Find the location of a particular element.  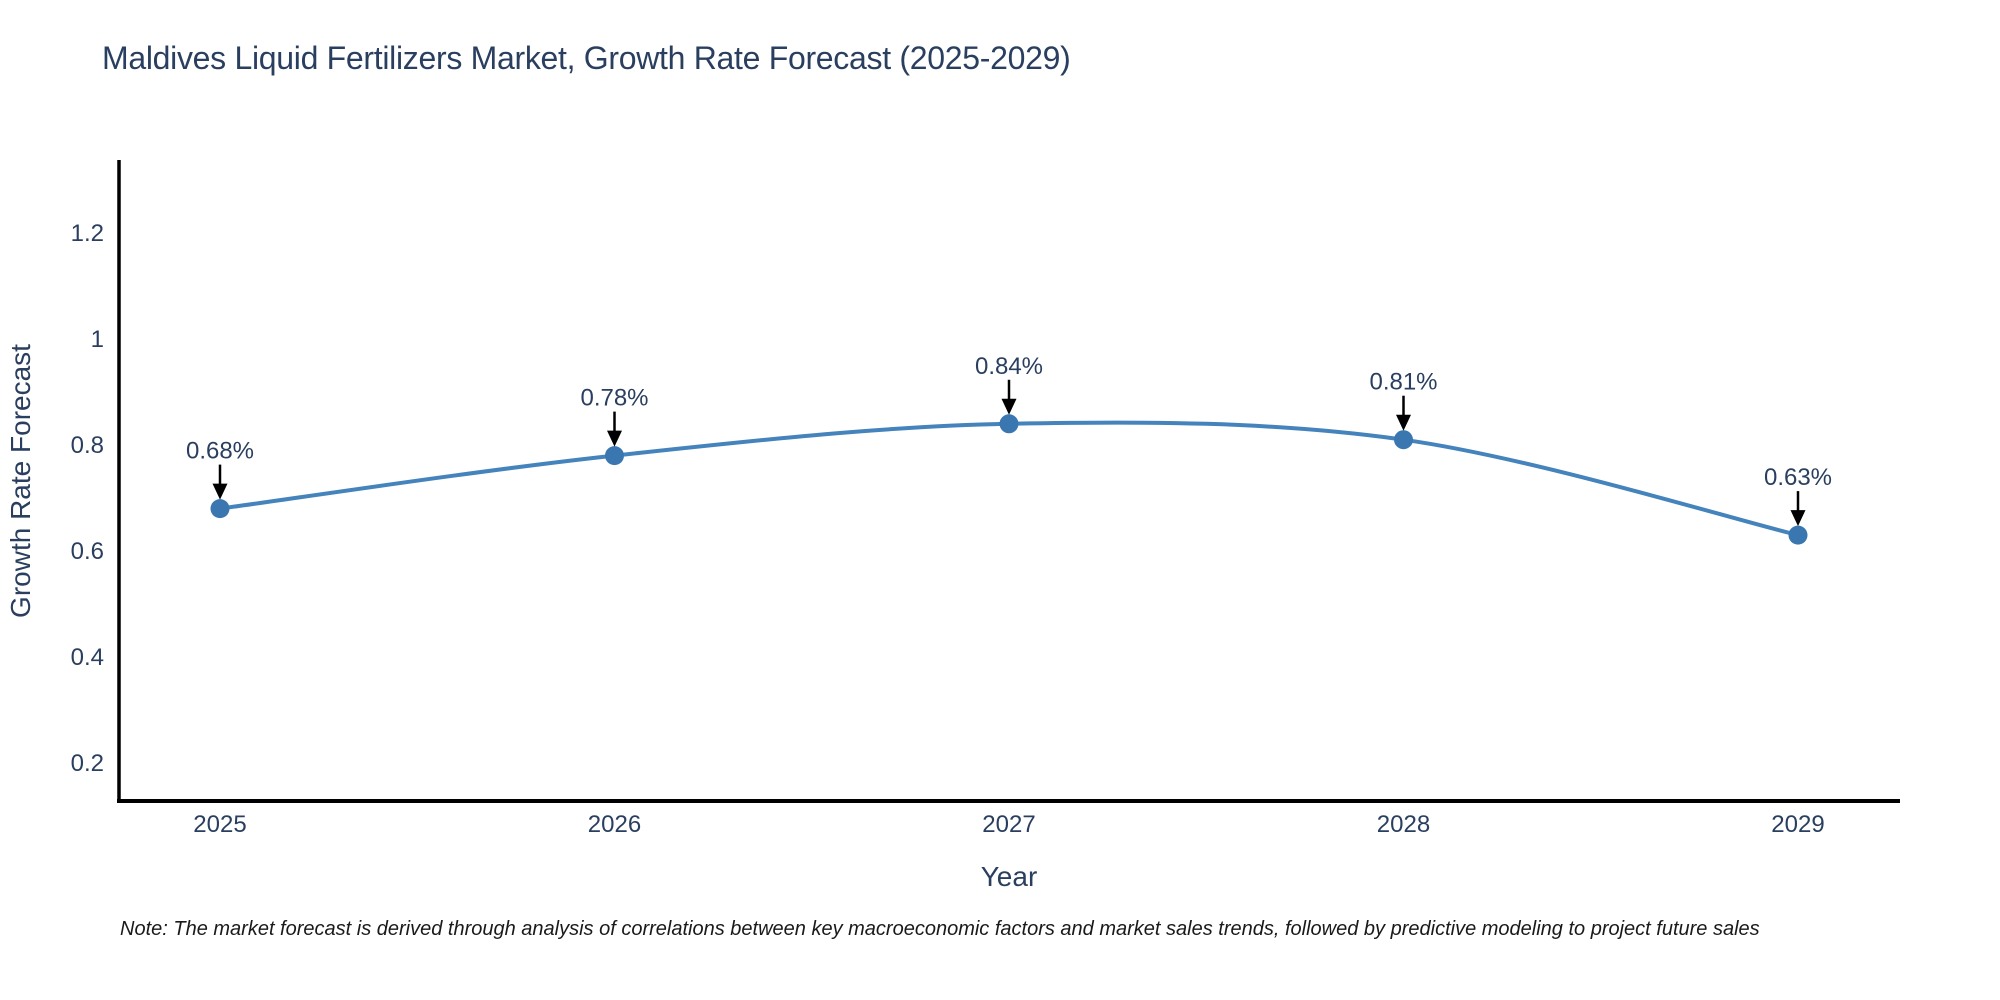

point-value-label: 0.81% is located at coordinates (1403, 382).